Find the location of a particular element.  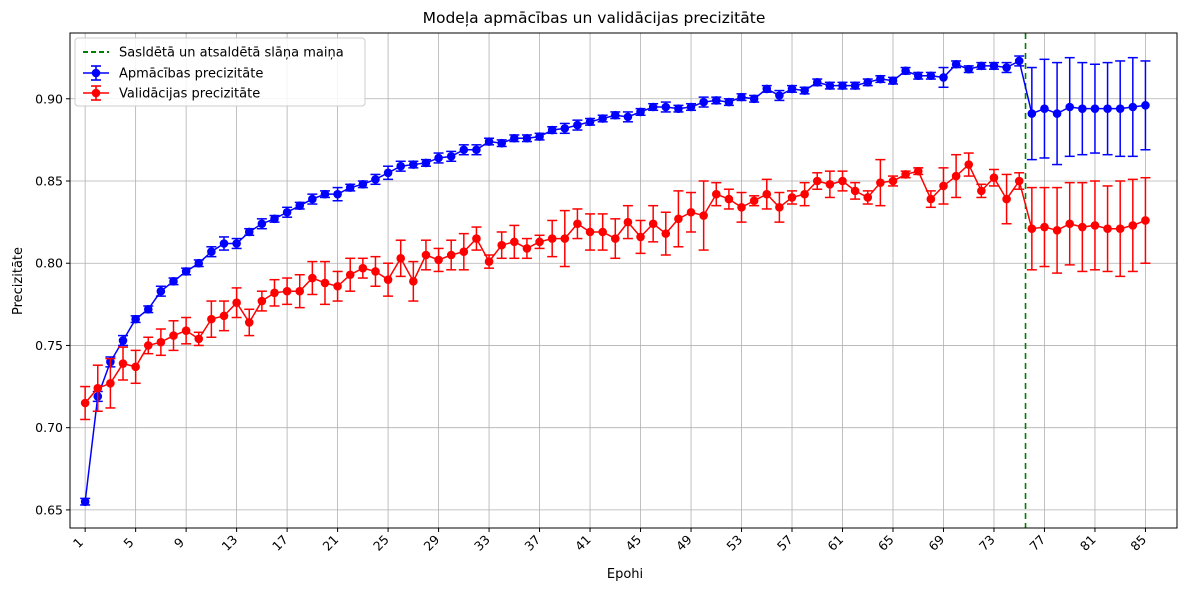

y-tick-label: 0.70 is located at coordinates (49, 427).